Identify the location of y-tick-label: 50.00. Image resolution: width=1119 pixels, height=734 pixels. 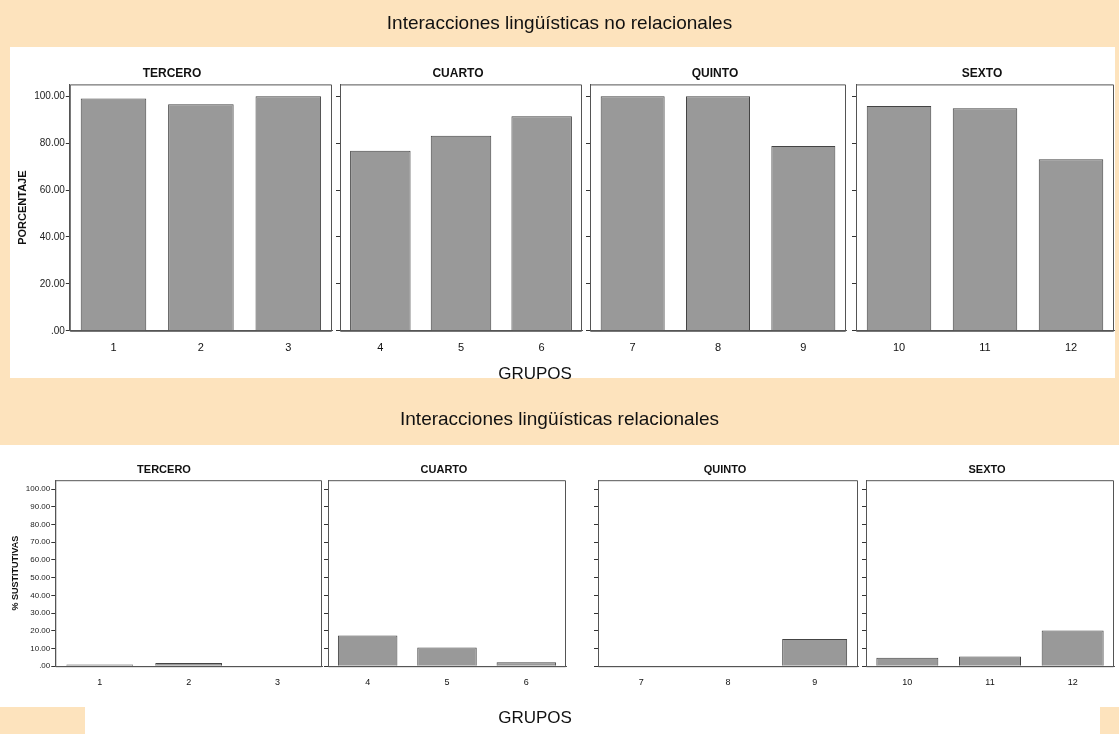
(40, 577).